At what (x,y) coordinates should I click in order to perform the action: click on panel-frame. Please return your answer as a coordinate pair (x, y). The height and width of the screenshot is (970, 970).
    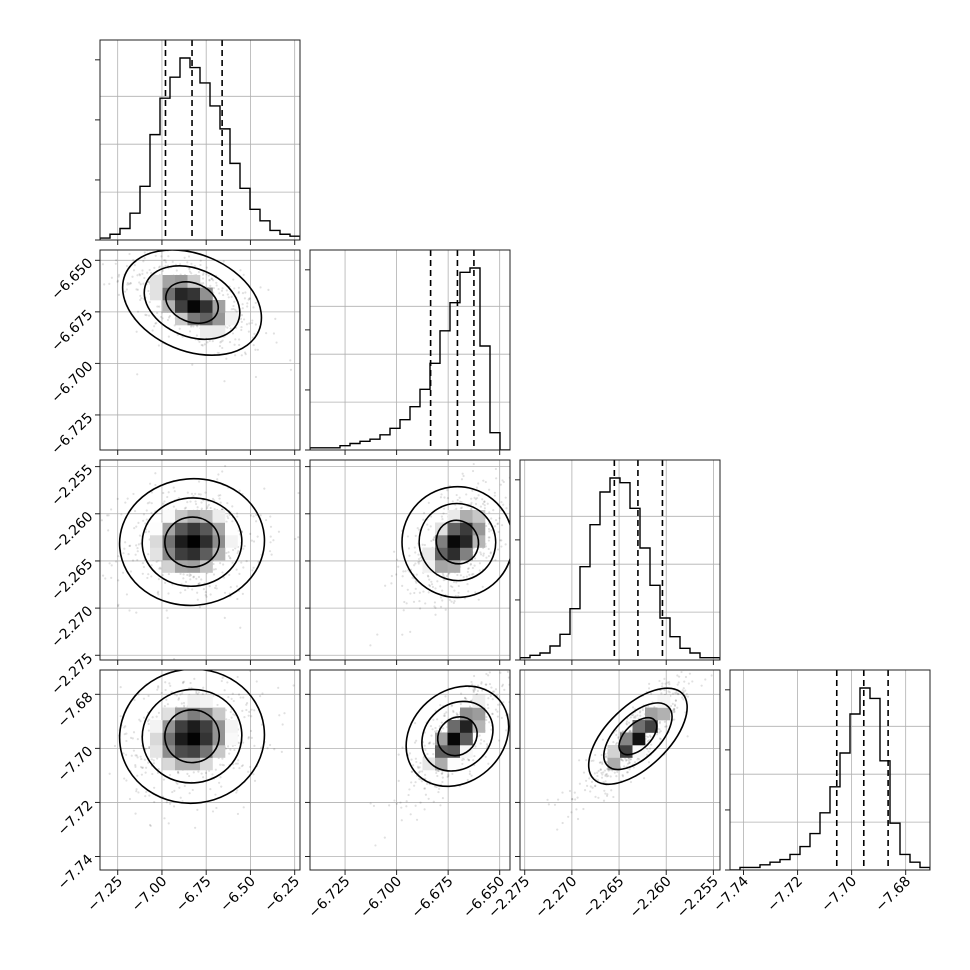
    Looking at the image, I should click on (410, 770).